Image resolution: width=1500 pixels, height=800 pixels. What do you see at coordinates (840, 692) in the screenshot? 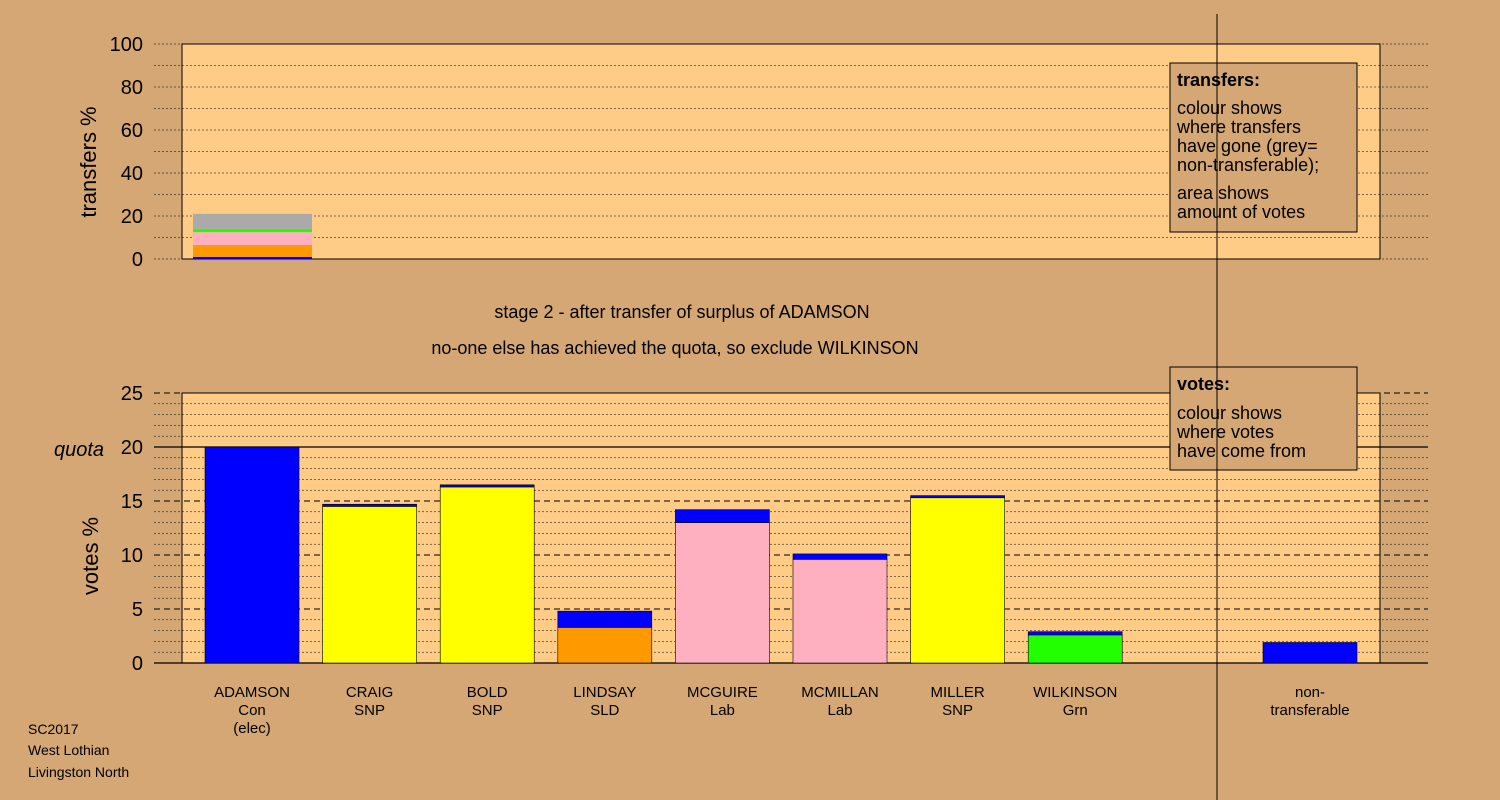
I see `candidate-name-label: MCMILLAN` at bounding box center [840, 692].